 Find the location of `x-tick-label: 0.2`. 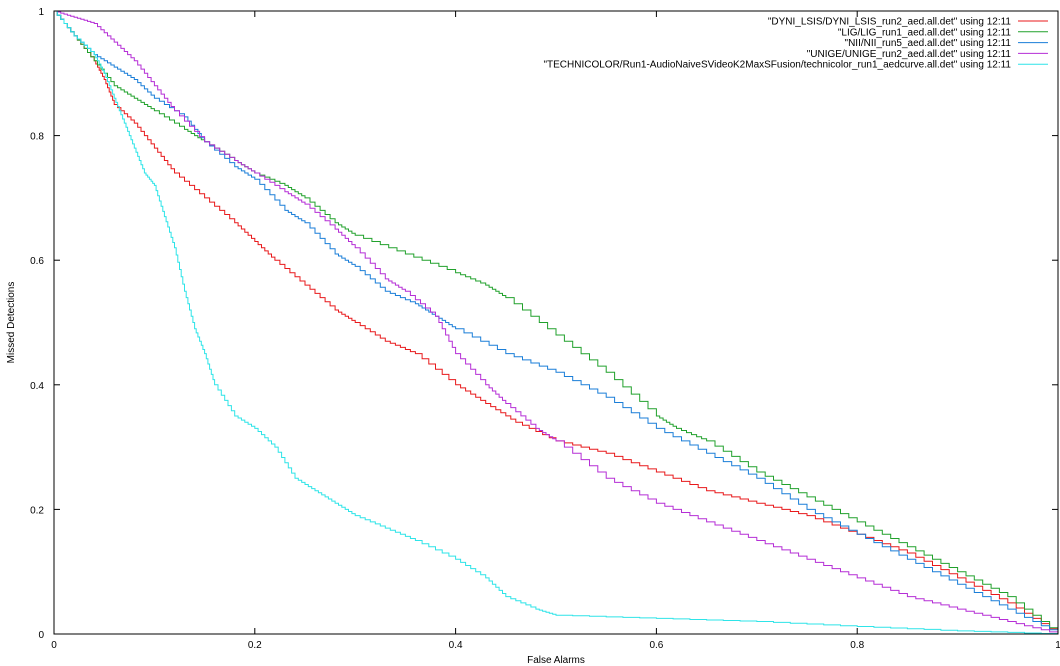

x-tick-label: 0.2 is located at coordinates (255, 645).